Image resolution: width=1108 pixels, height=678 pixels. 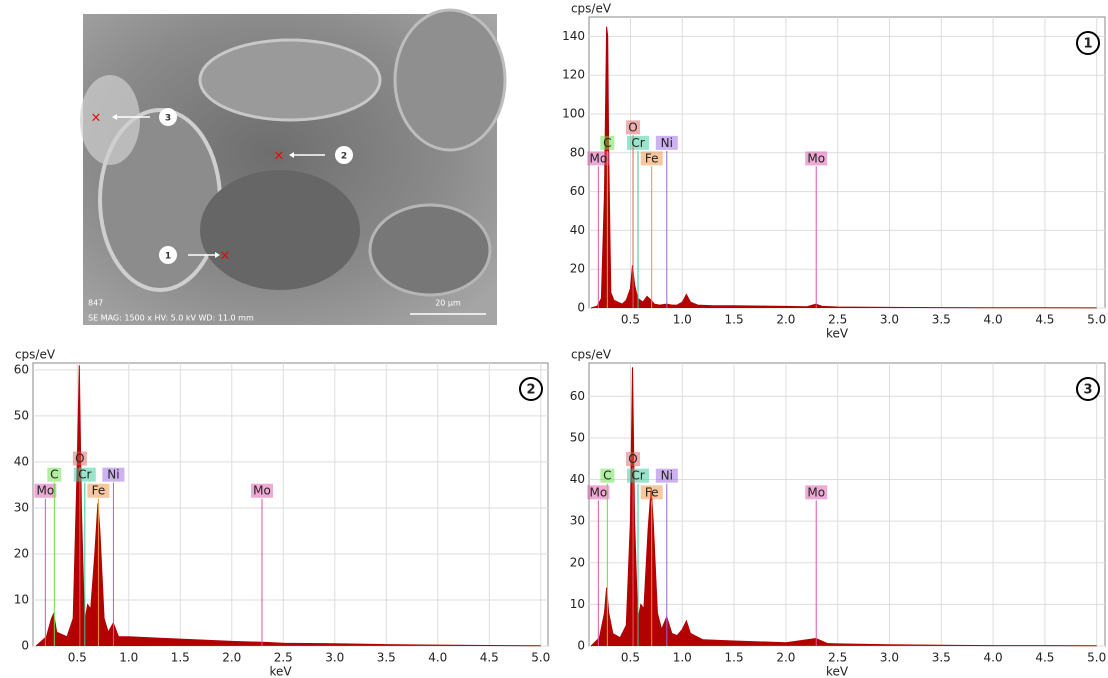 What do you see at coordinates (134, 117) in the screenshot?
I see `point-3: × 3` at bounding box center [134, 117].